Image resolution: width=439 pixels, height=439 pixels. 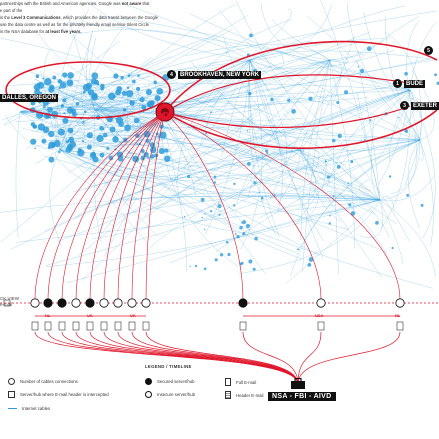 I want to click on location-dalles: DALLES, OREGON, so click(x=29, y=98).